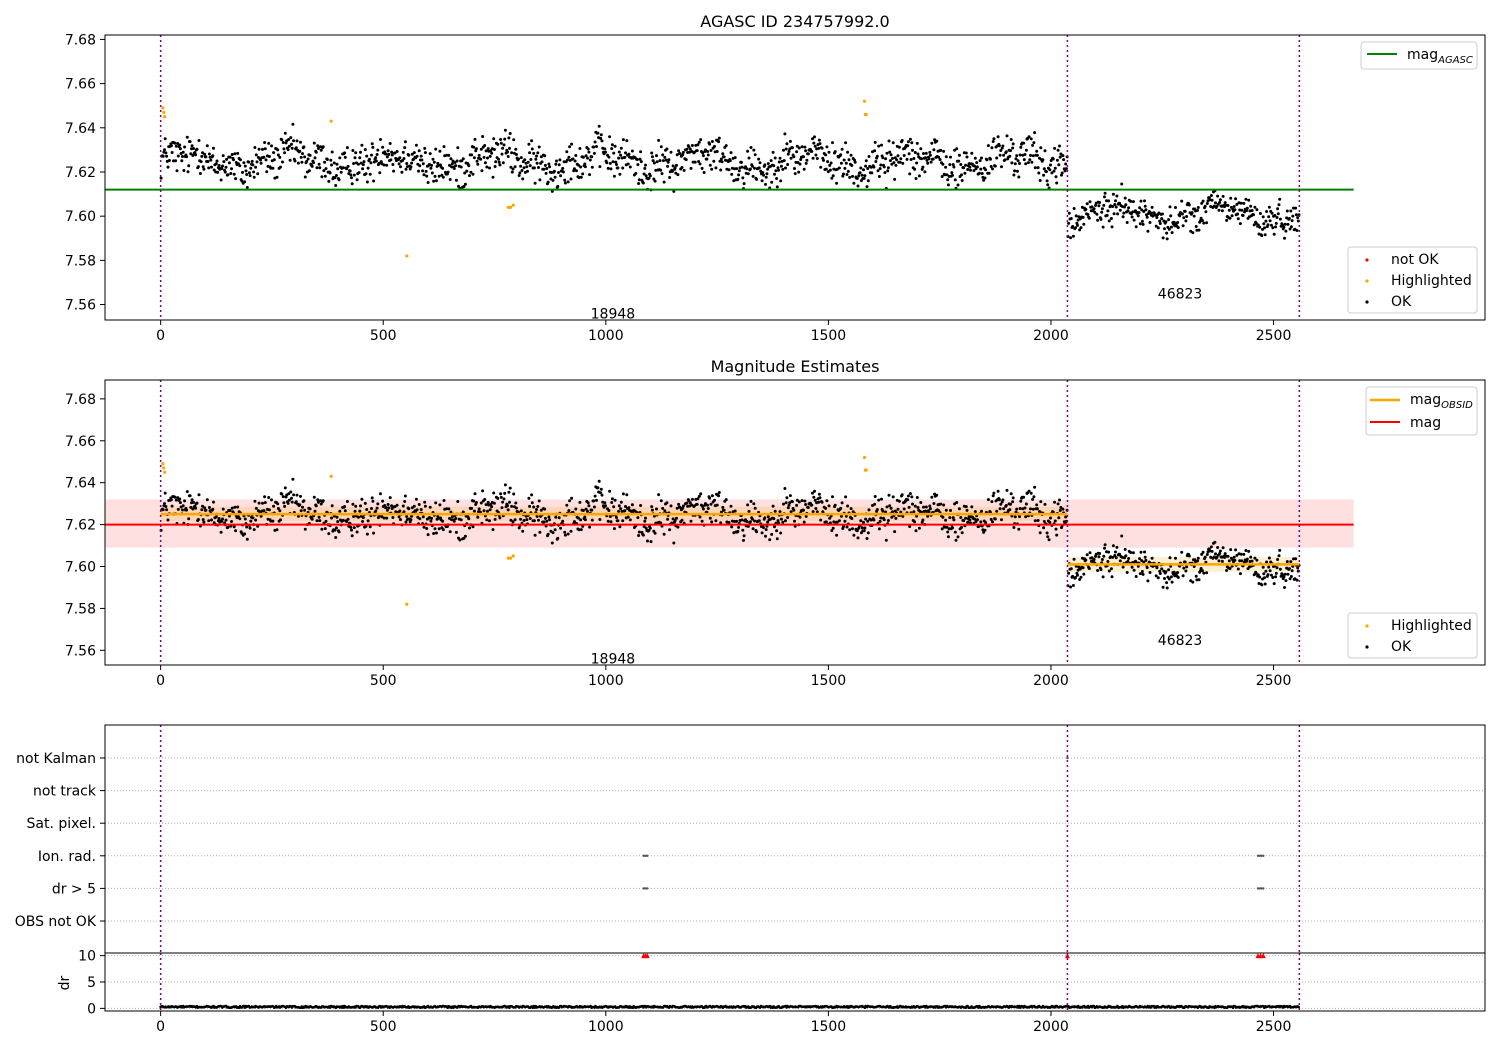 The width and height of the screenshot is (1500, 1050). Describe the element at coordinates (80, 442) in the screenshot. I see `magnitude-ytick-label: 7.66` at that location.